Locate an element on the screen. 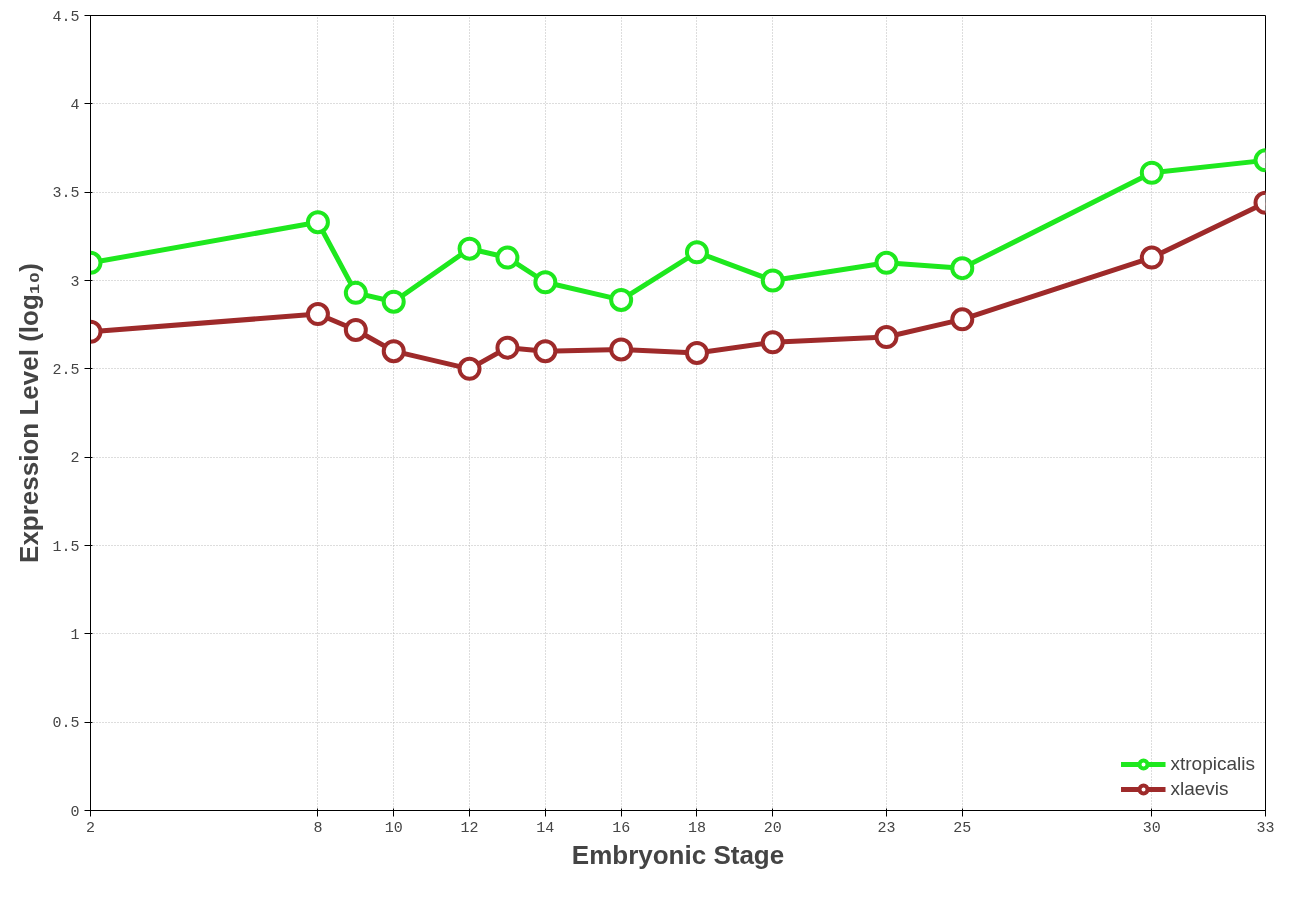 The width and height of the screenshot is (1296, 907). y-tick-label: 1 is located at coordinates (75, 635).